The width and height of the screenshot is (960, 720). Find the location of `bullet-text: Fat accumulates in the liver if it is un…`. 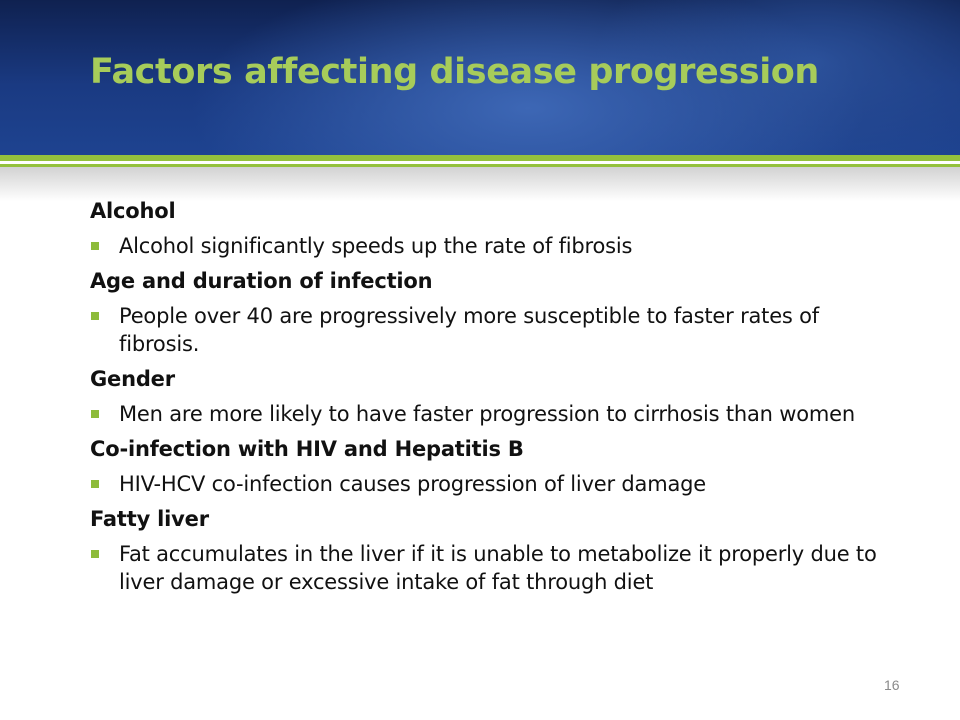

bullet-text: Fat accumulates in the liver if it is un… is located at coordinates (498, 568).